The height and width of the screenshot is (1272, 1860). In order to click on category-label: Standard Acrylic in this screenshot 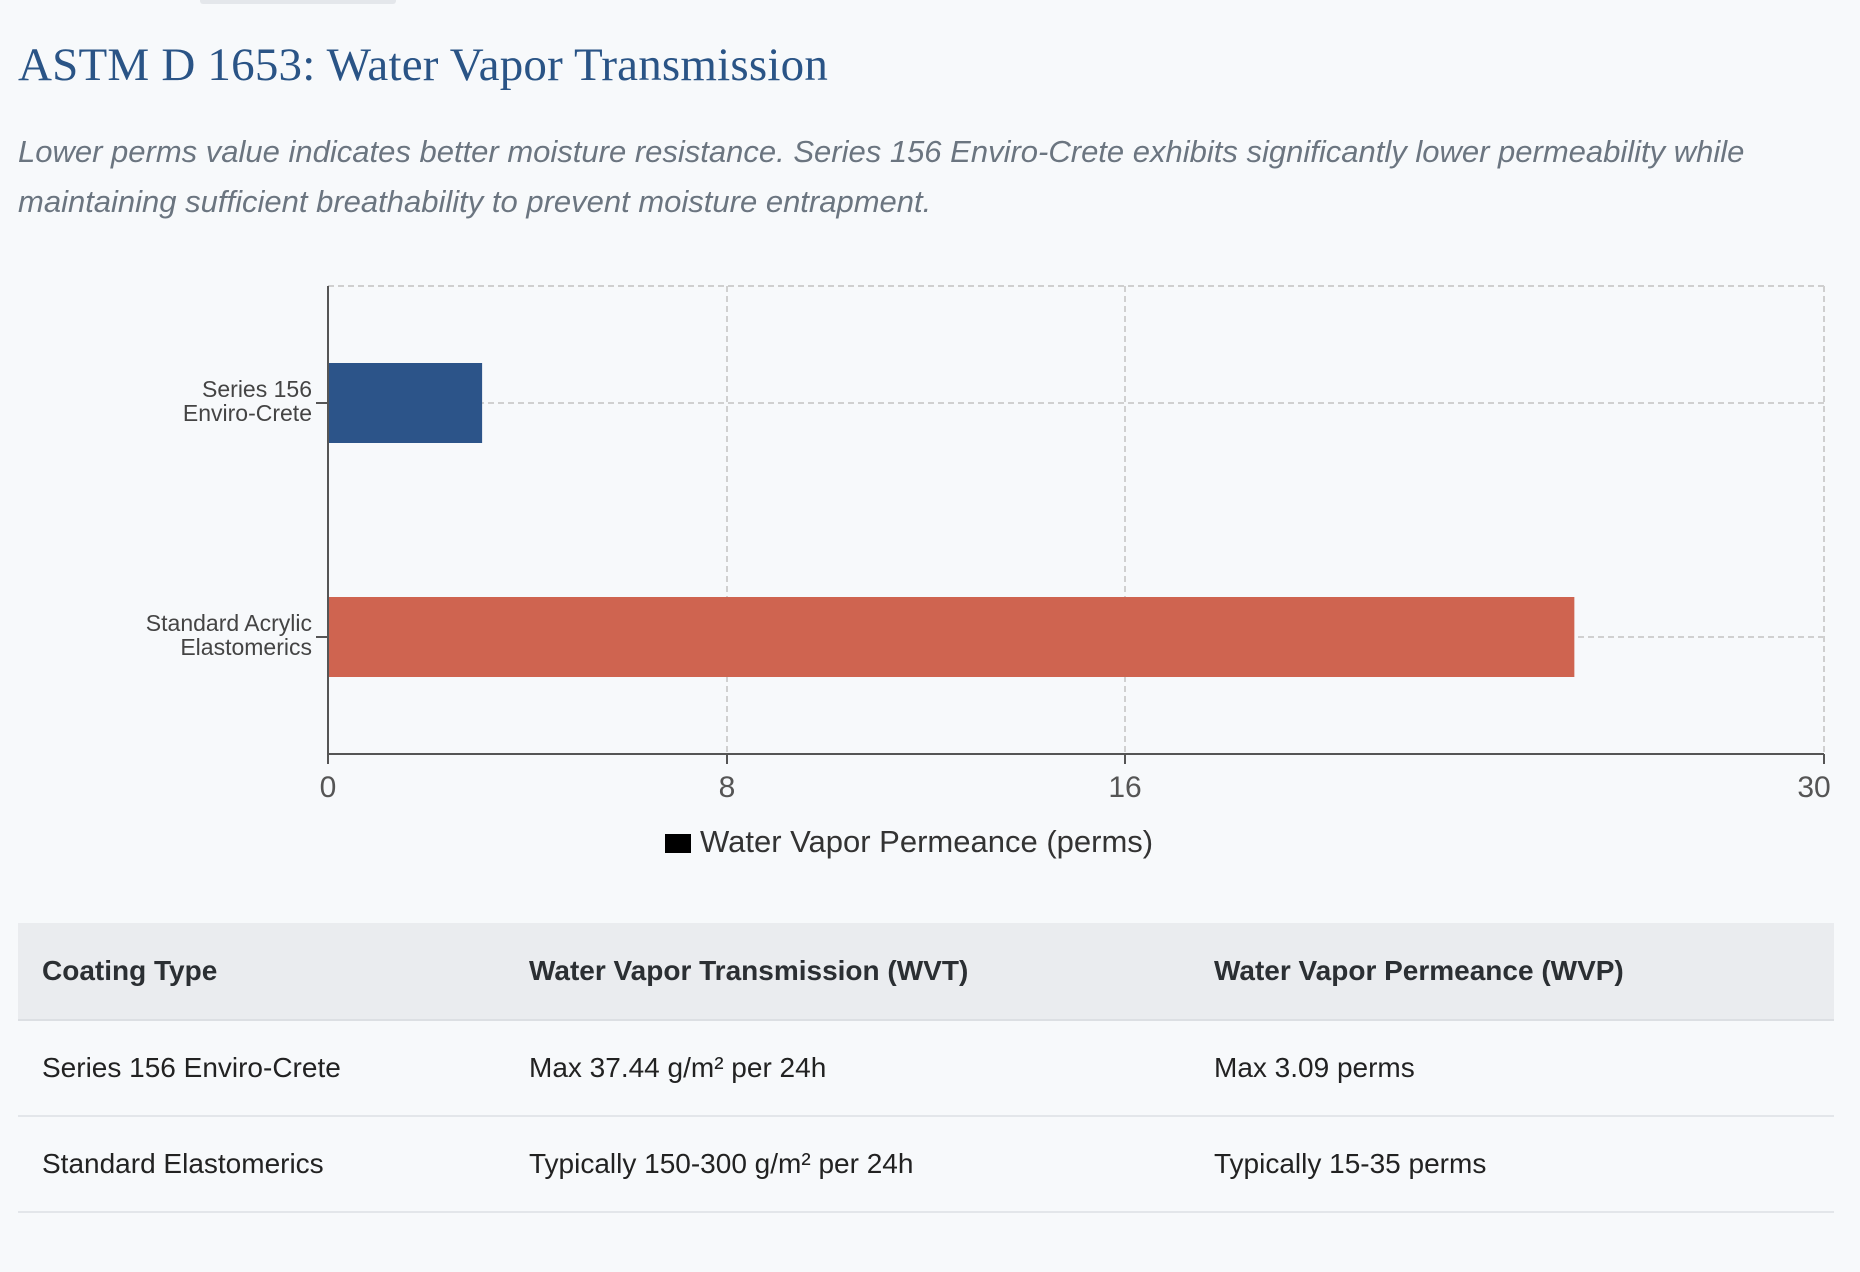, I will do `click(229, 623)`.